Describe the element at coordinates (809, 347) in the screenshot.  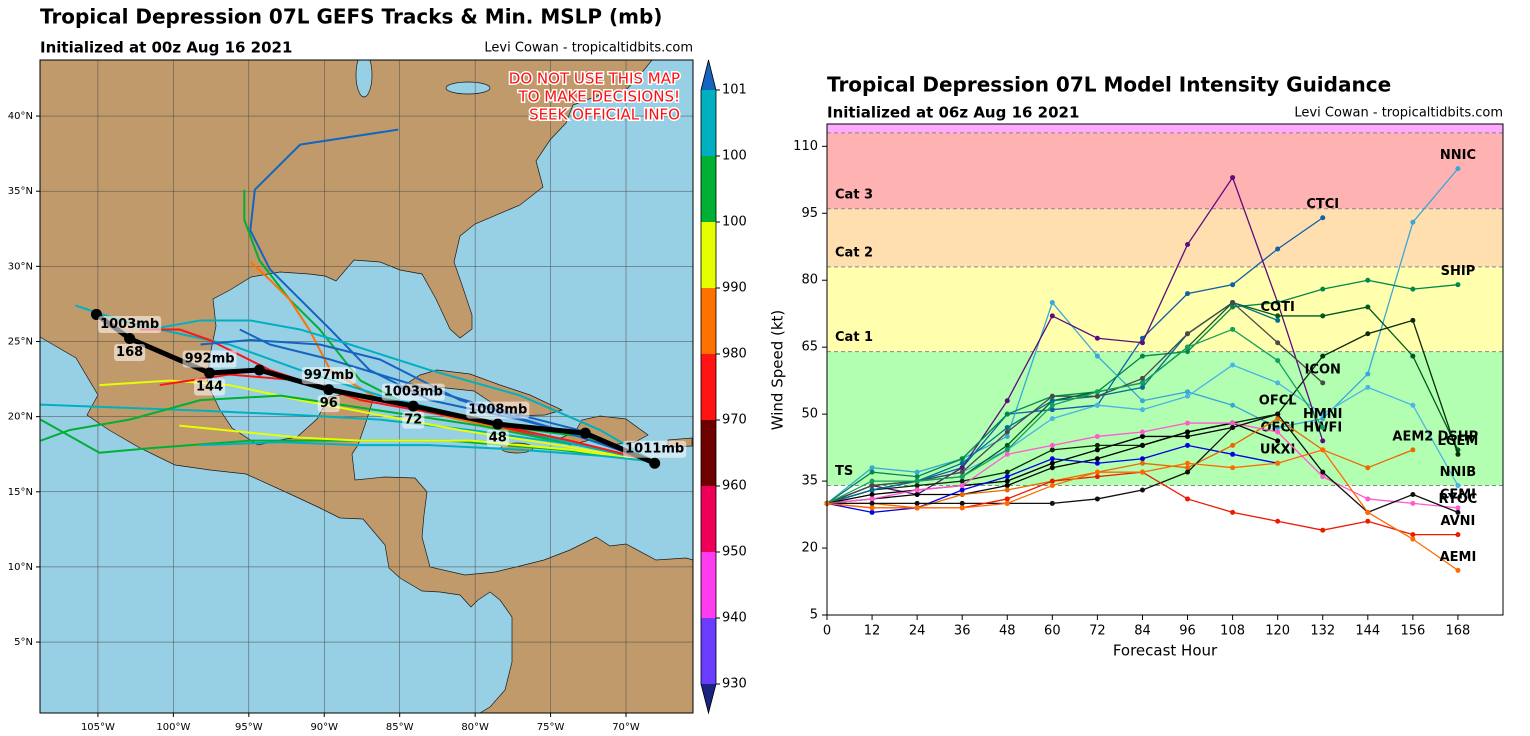
I see `y-tick-label: 65` at that location.